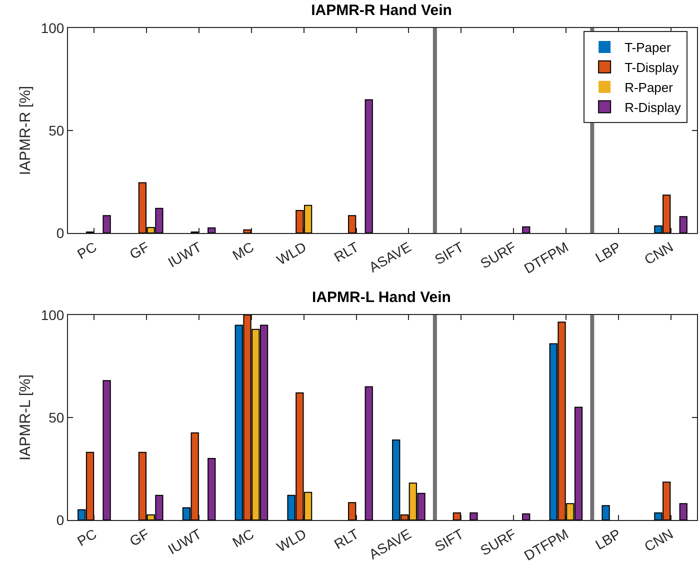  I want to click on legend-label: R-Display, so click(653, 107).